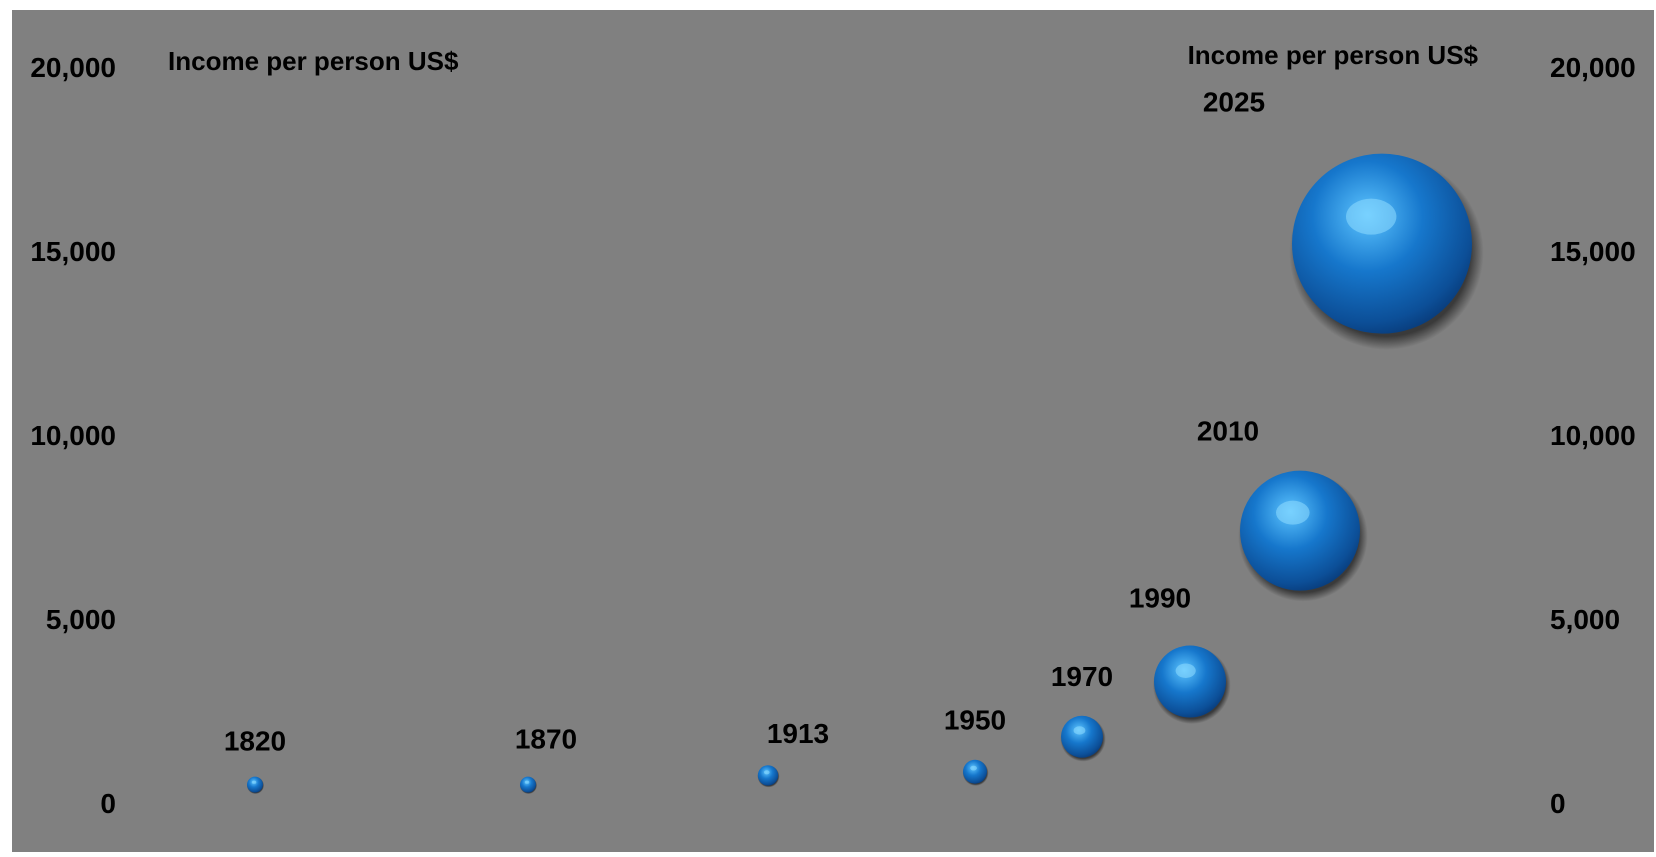 The height and width of the screenshot is (857, 1656). What do you see at coordinates (108, 803) in the screenshot?
I see `left-tick-label: 0` at bounding box center [108, 803].